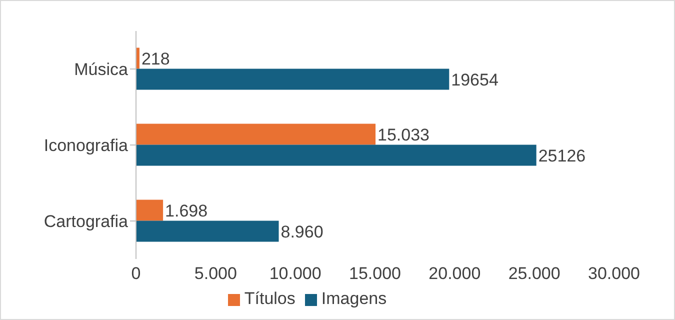  I want to click on data-label: 1.698, so click(186, 210).